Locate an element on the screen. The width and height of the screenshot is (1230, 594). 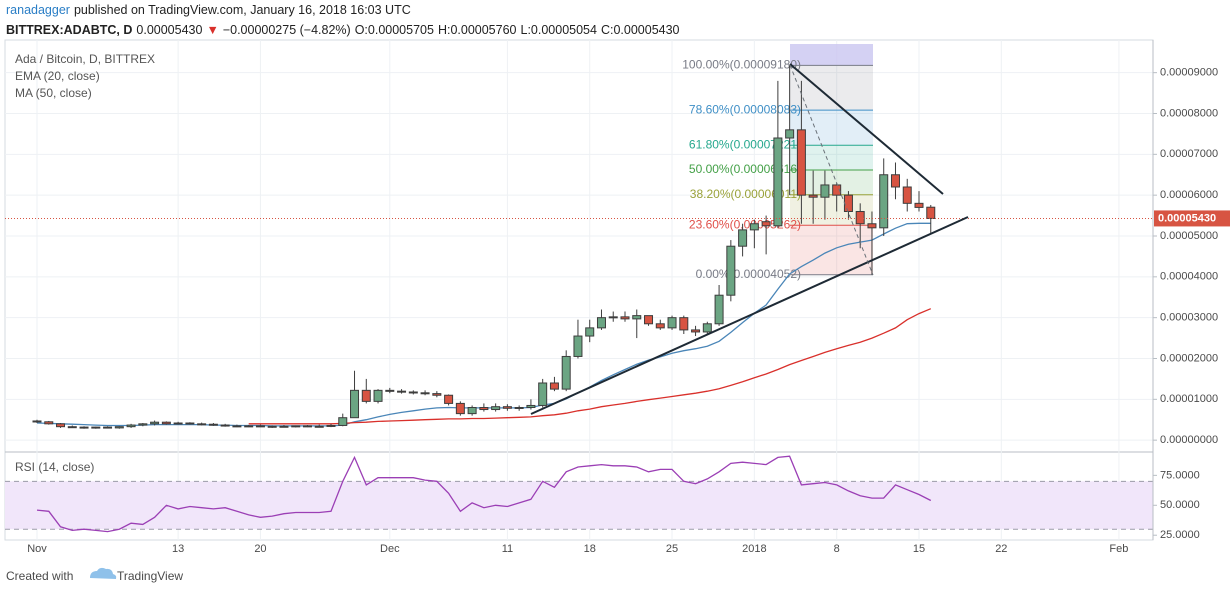
y-tick-label: 0.00000000 is located at coordinates (1189, 440).